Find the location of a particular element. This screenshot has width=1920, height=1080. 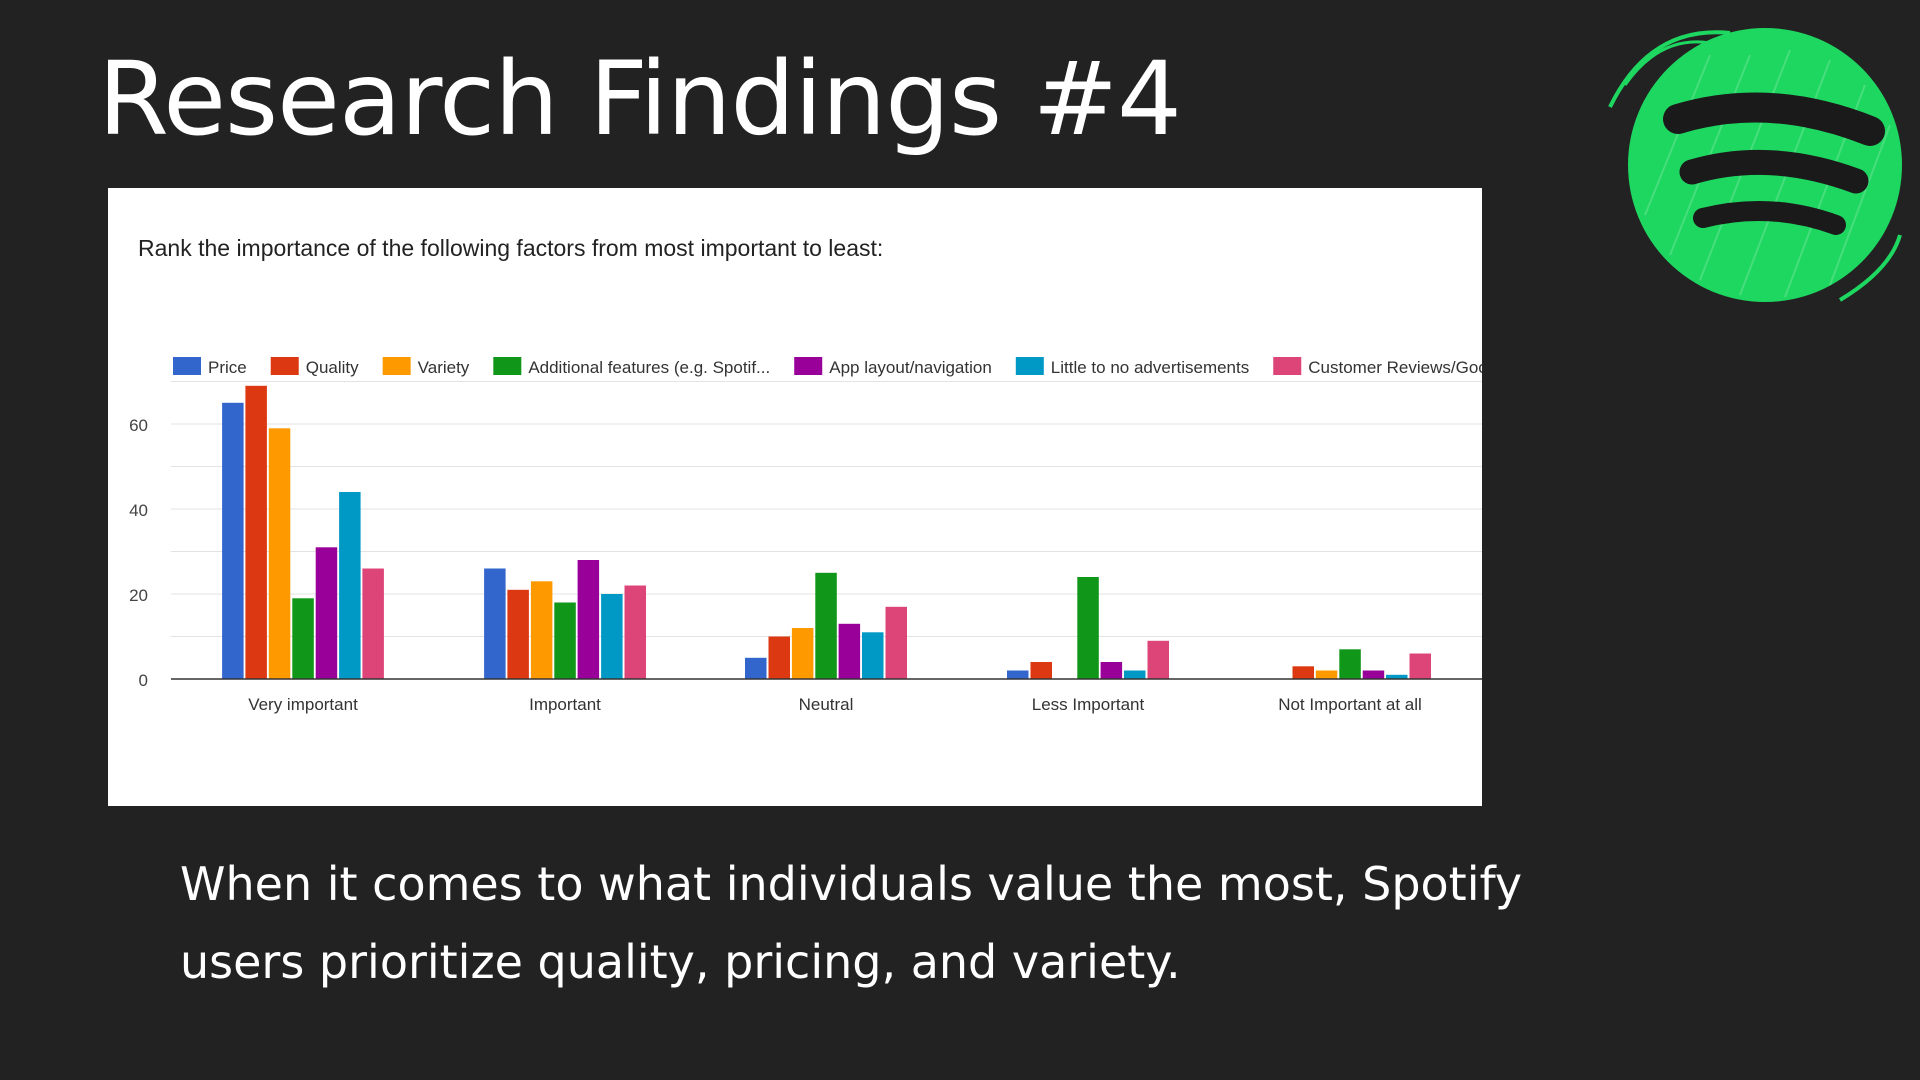

x-tick-label: Not Important at all is located at coordinates (1350, 704).